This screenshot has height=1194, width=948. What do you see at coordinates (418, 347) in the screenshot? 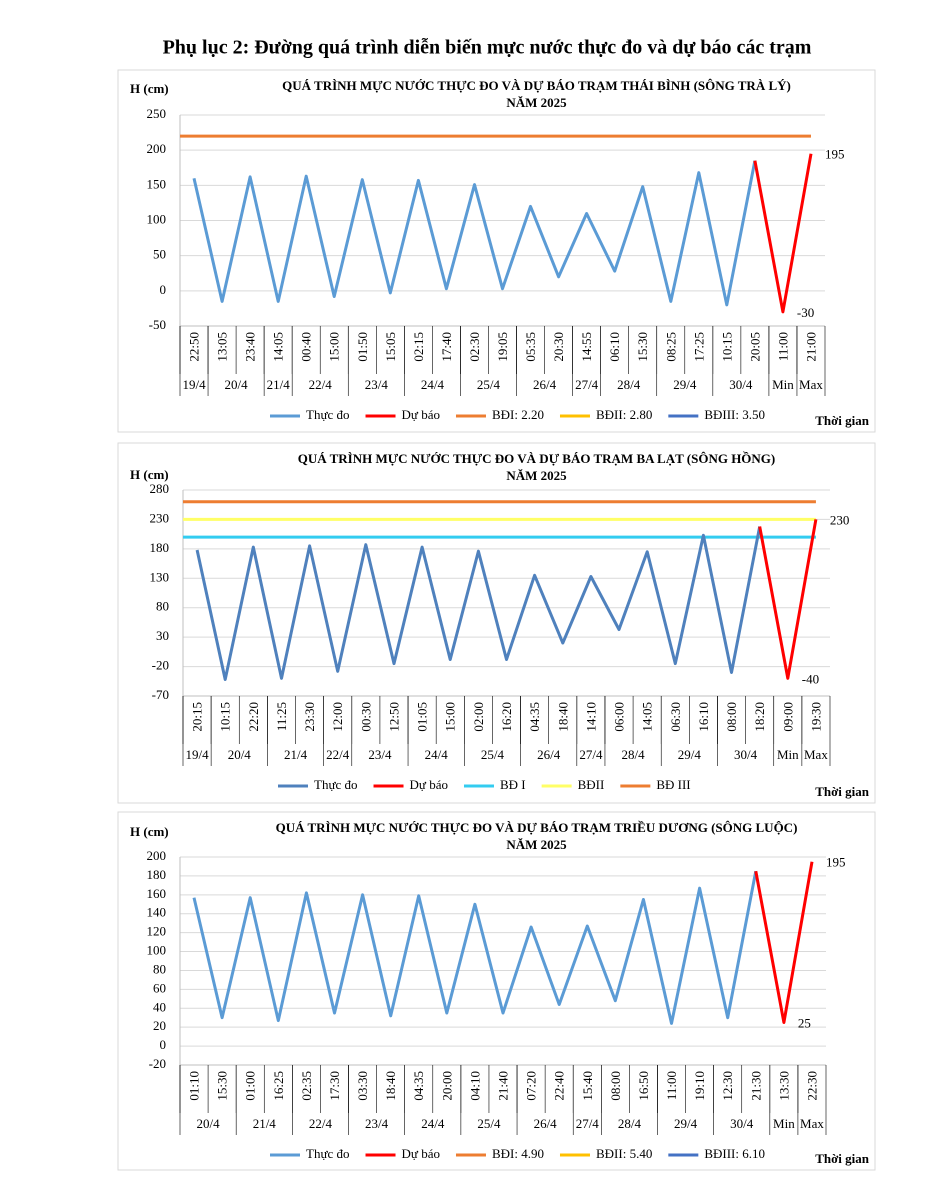
I see `x-tick-label: 02:15` at bounding box center [418, 347].